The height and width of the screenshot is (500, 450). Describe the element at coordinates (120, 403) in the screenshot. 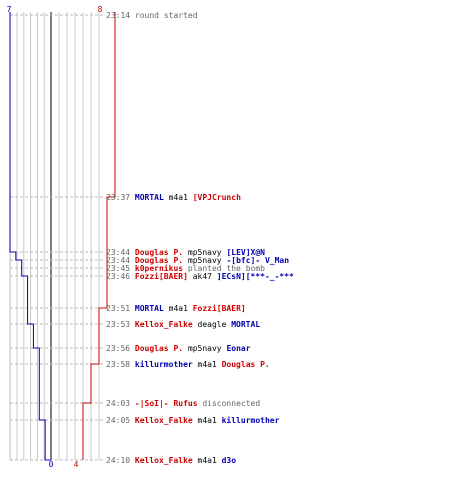

I see `event-time: 24:03` at that location.